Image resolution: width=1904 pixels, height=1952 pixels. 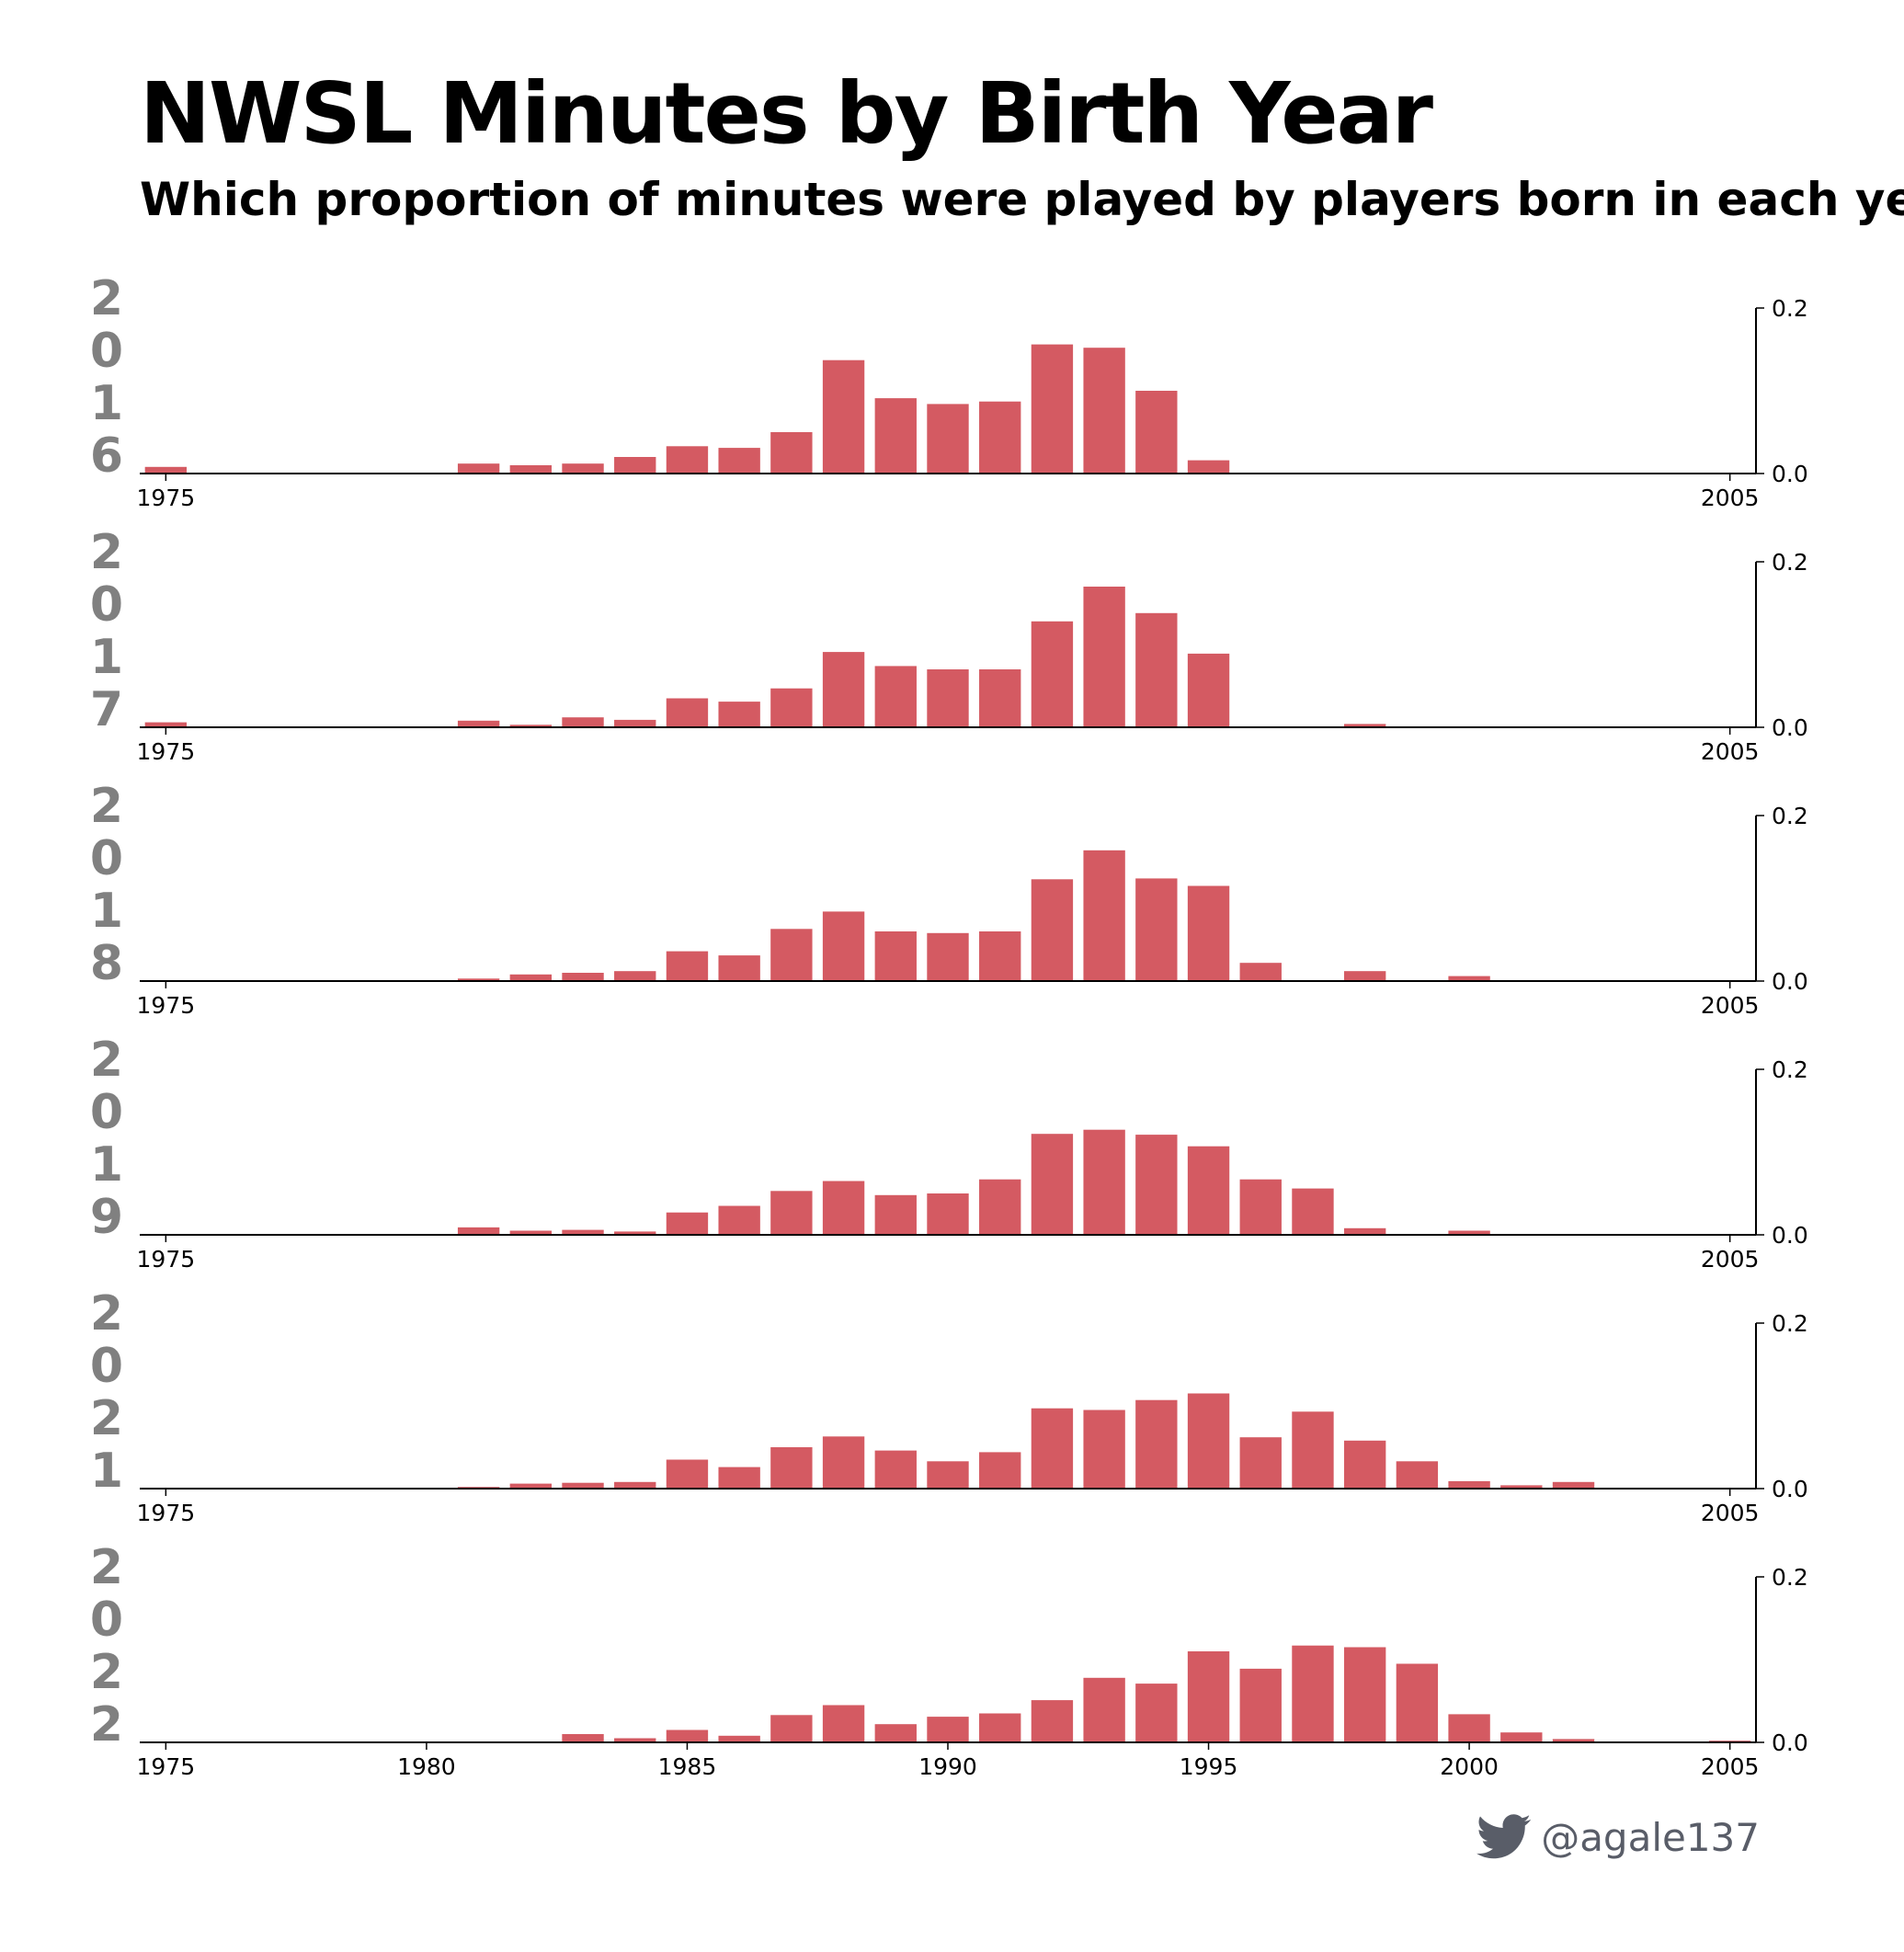 What do you see at coordinates (1469, 1767) in the screenshot?
I see `x-tick-label: 2000` at bounding box center [1469, 1767].